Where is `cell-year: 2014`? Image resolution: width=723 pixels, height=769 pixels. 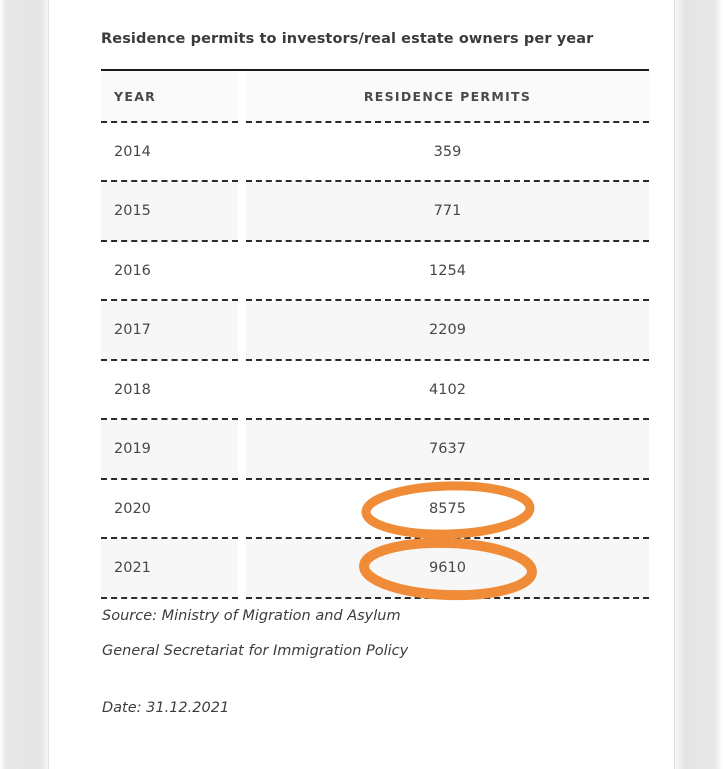
cell-year: 2014 is located at coordinates (169, 152).